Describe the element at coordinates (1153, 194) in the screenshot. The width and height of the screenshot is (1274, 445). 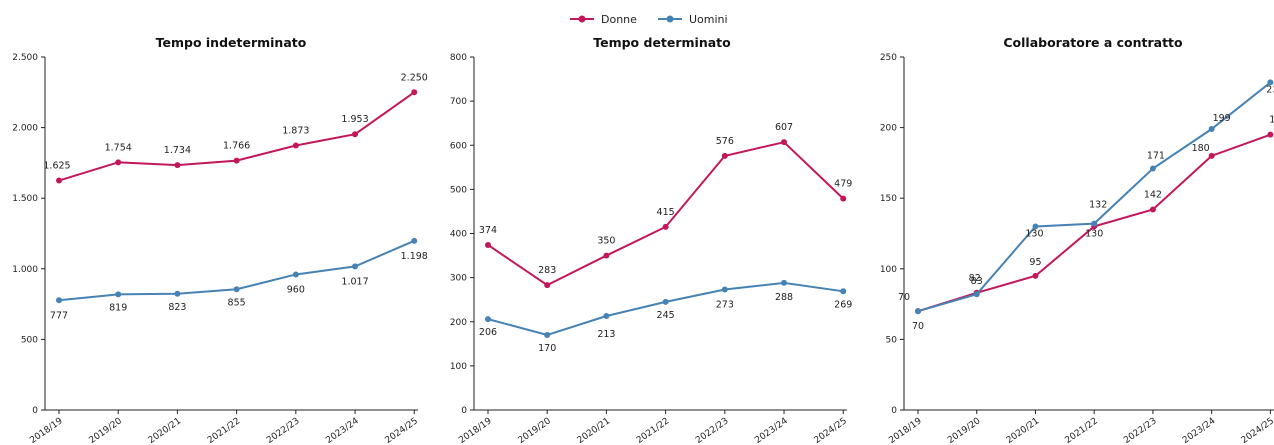
I see `data-label: 142` at that location.